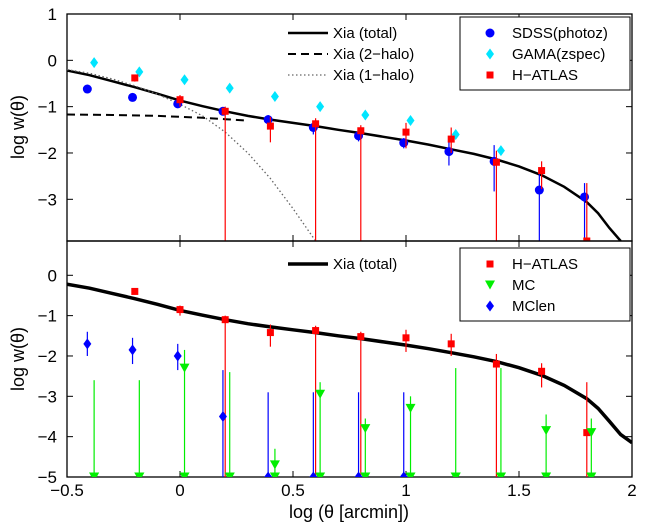  What do you see at coordinates (47, 356) in the screenshot?
I see `bottom-y-tick-label: −2` at bounding box center [47, 356].